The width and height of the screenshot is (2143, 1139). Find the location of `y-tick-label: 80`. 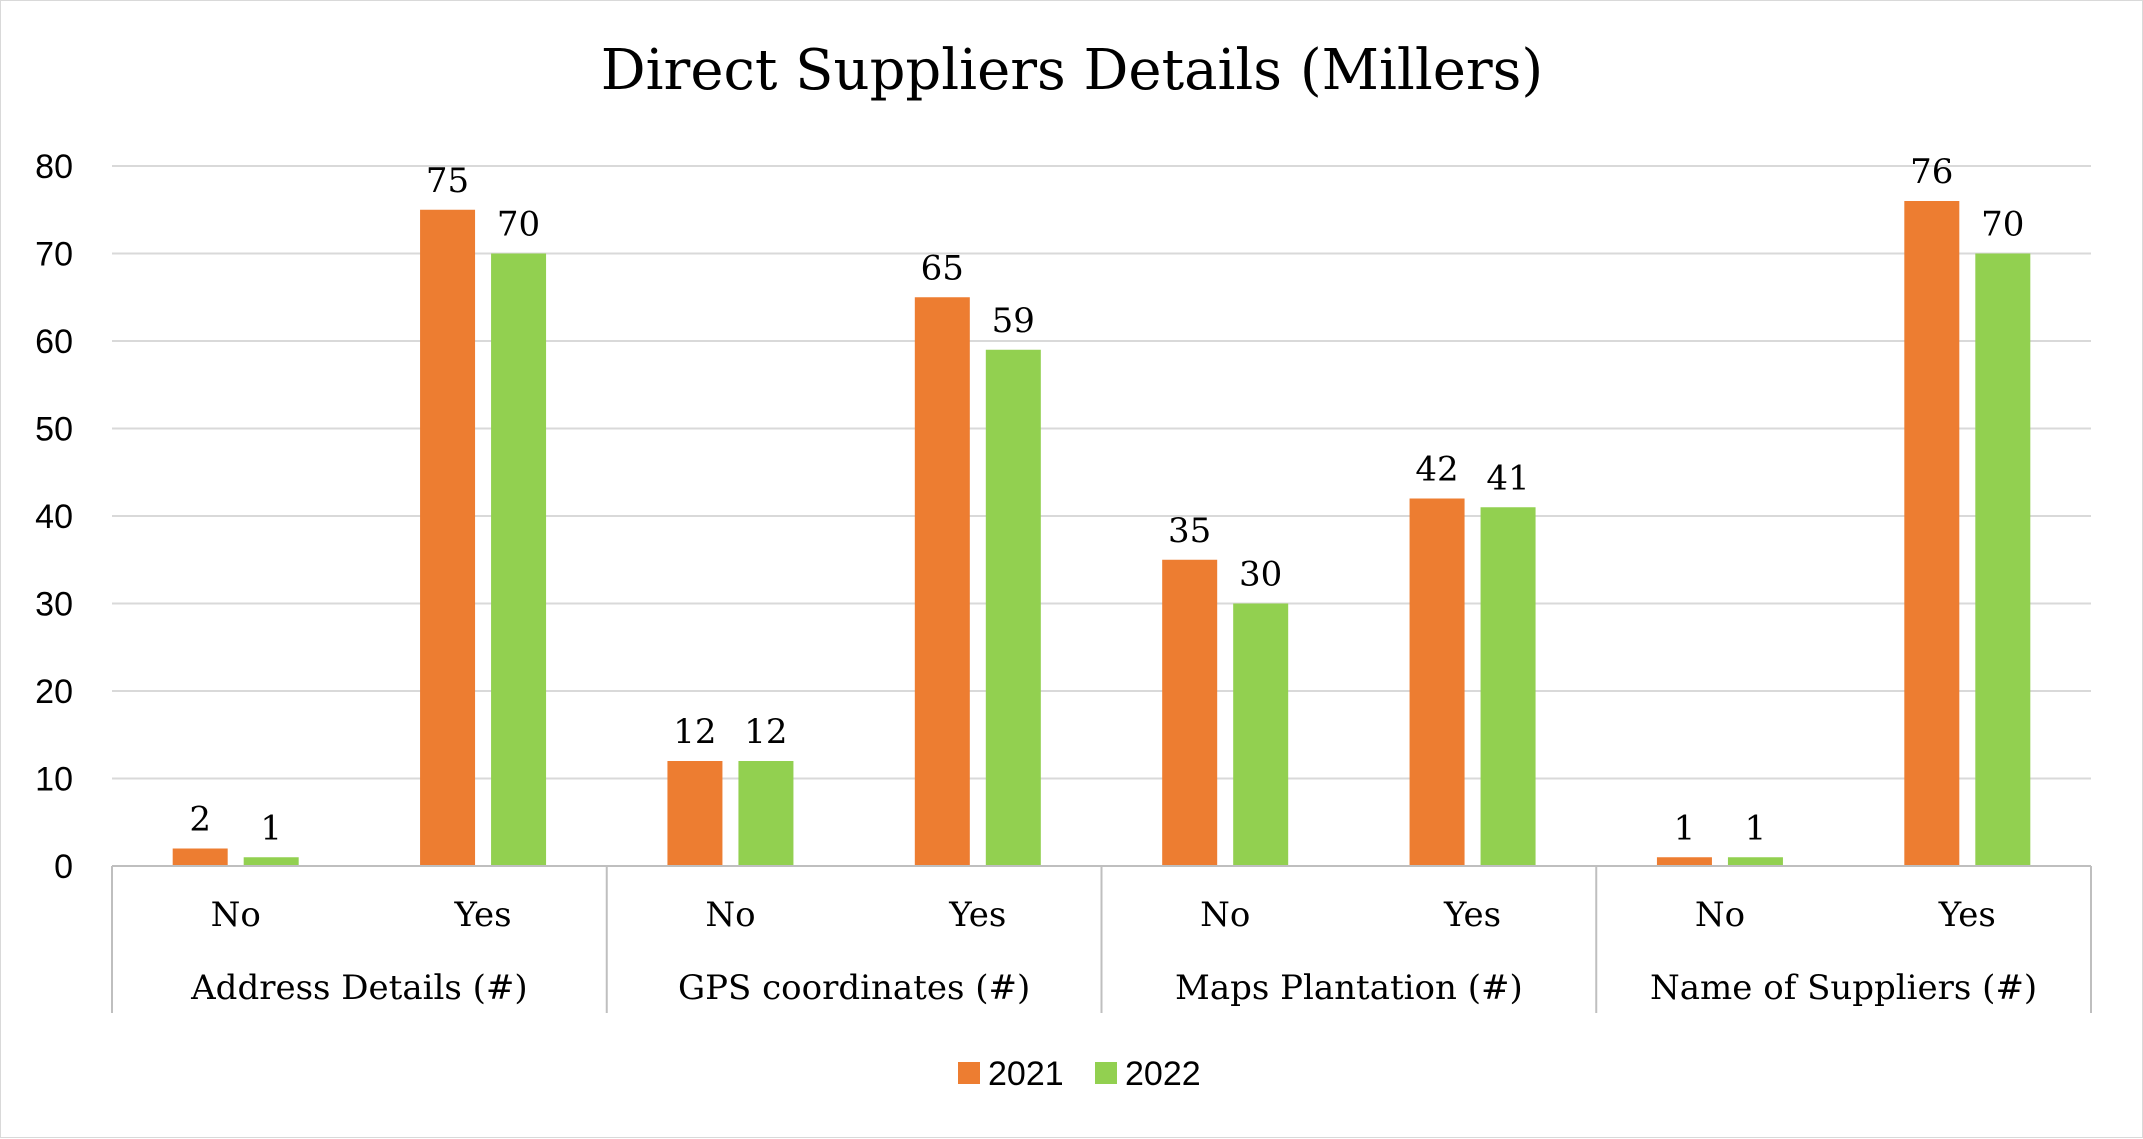

y-tick-label: 80 is located at coordinates (54, 167).